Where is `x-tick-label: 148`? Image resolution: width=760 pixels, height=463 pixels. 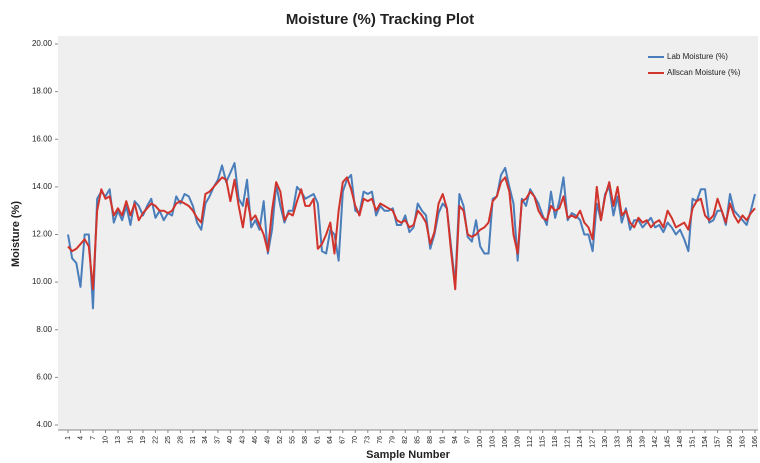
x-tick-label: 148 is located at coordinates (680, 442).